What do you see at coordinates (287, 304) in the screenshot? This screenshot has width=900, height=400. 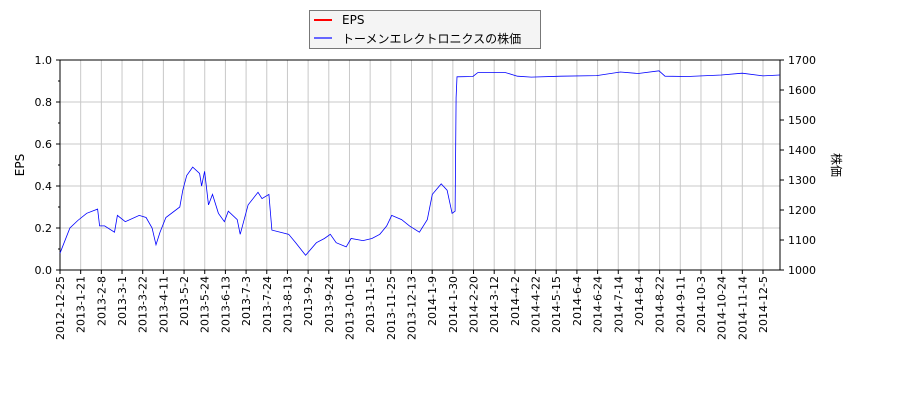 I see `x-tick-label: 2013-8-13` at bounding box center [287, 304].